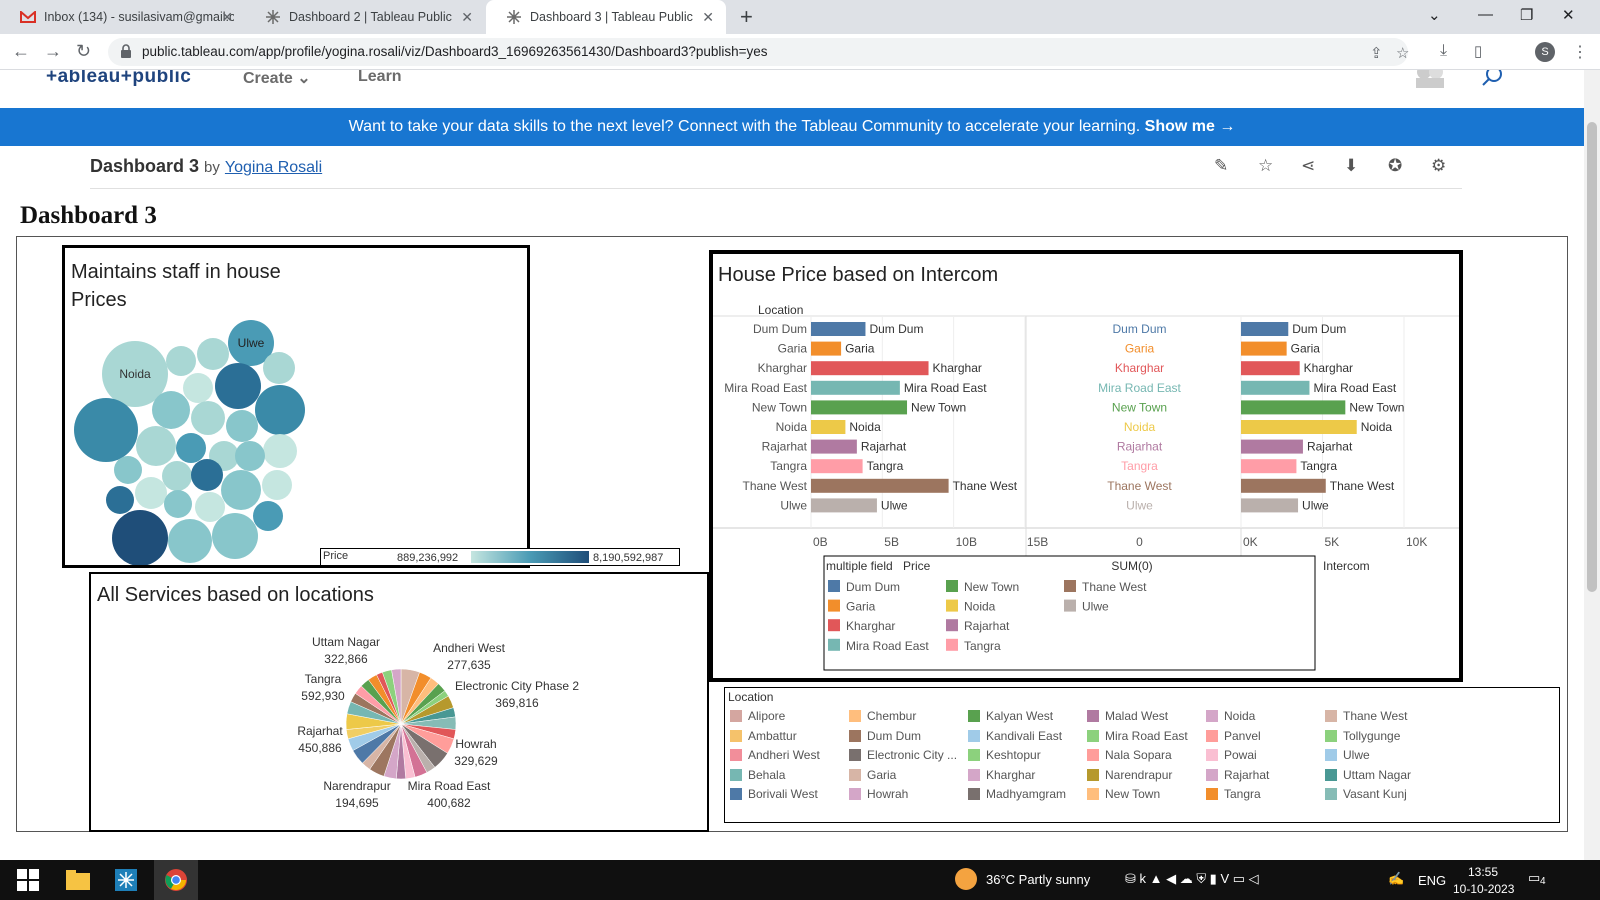 The image size is (1600, 900). Describe the element at coordinates (1366, 716) in the screenshot. I see `location-legend-item: Thane West` at that location.